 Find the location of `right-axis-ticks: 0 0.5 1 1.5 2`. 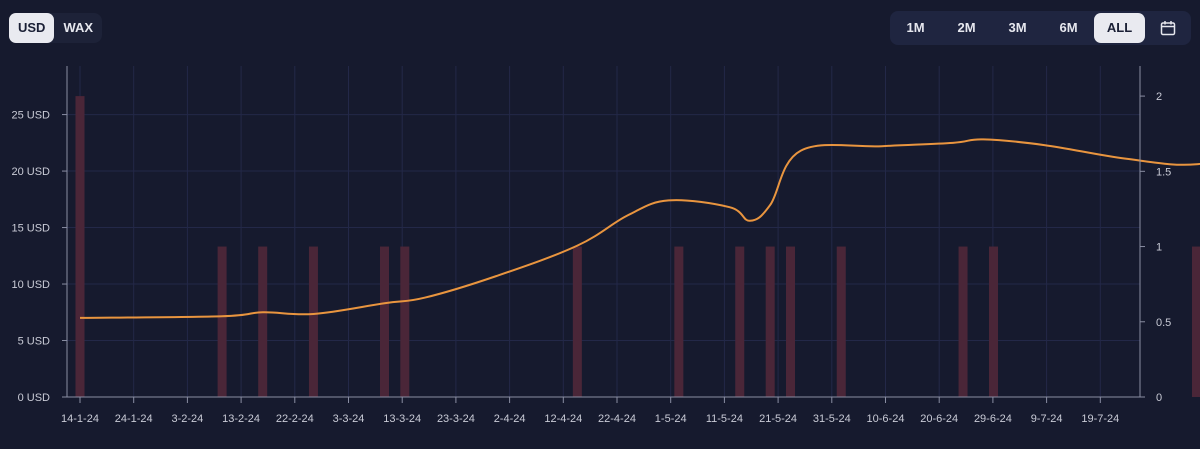

right-axis-ticks: 0 0.5 1 1.5 2 is located at coordinates (1155, 247).